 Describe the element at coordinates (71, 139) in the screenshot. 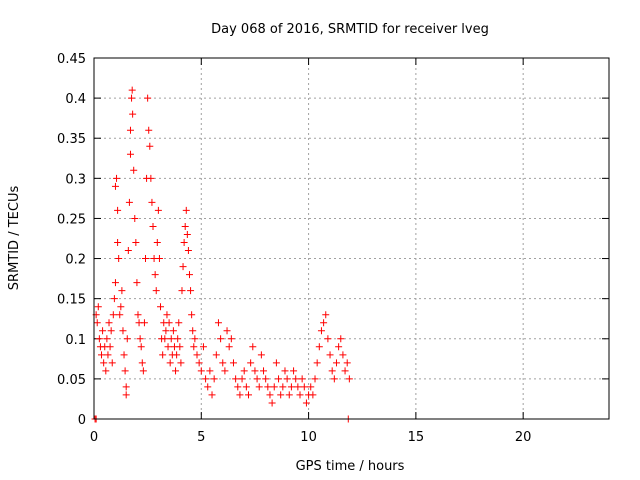

I see `y-tick-label: 0.35` at that location.